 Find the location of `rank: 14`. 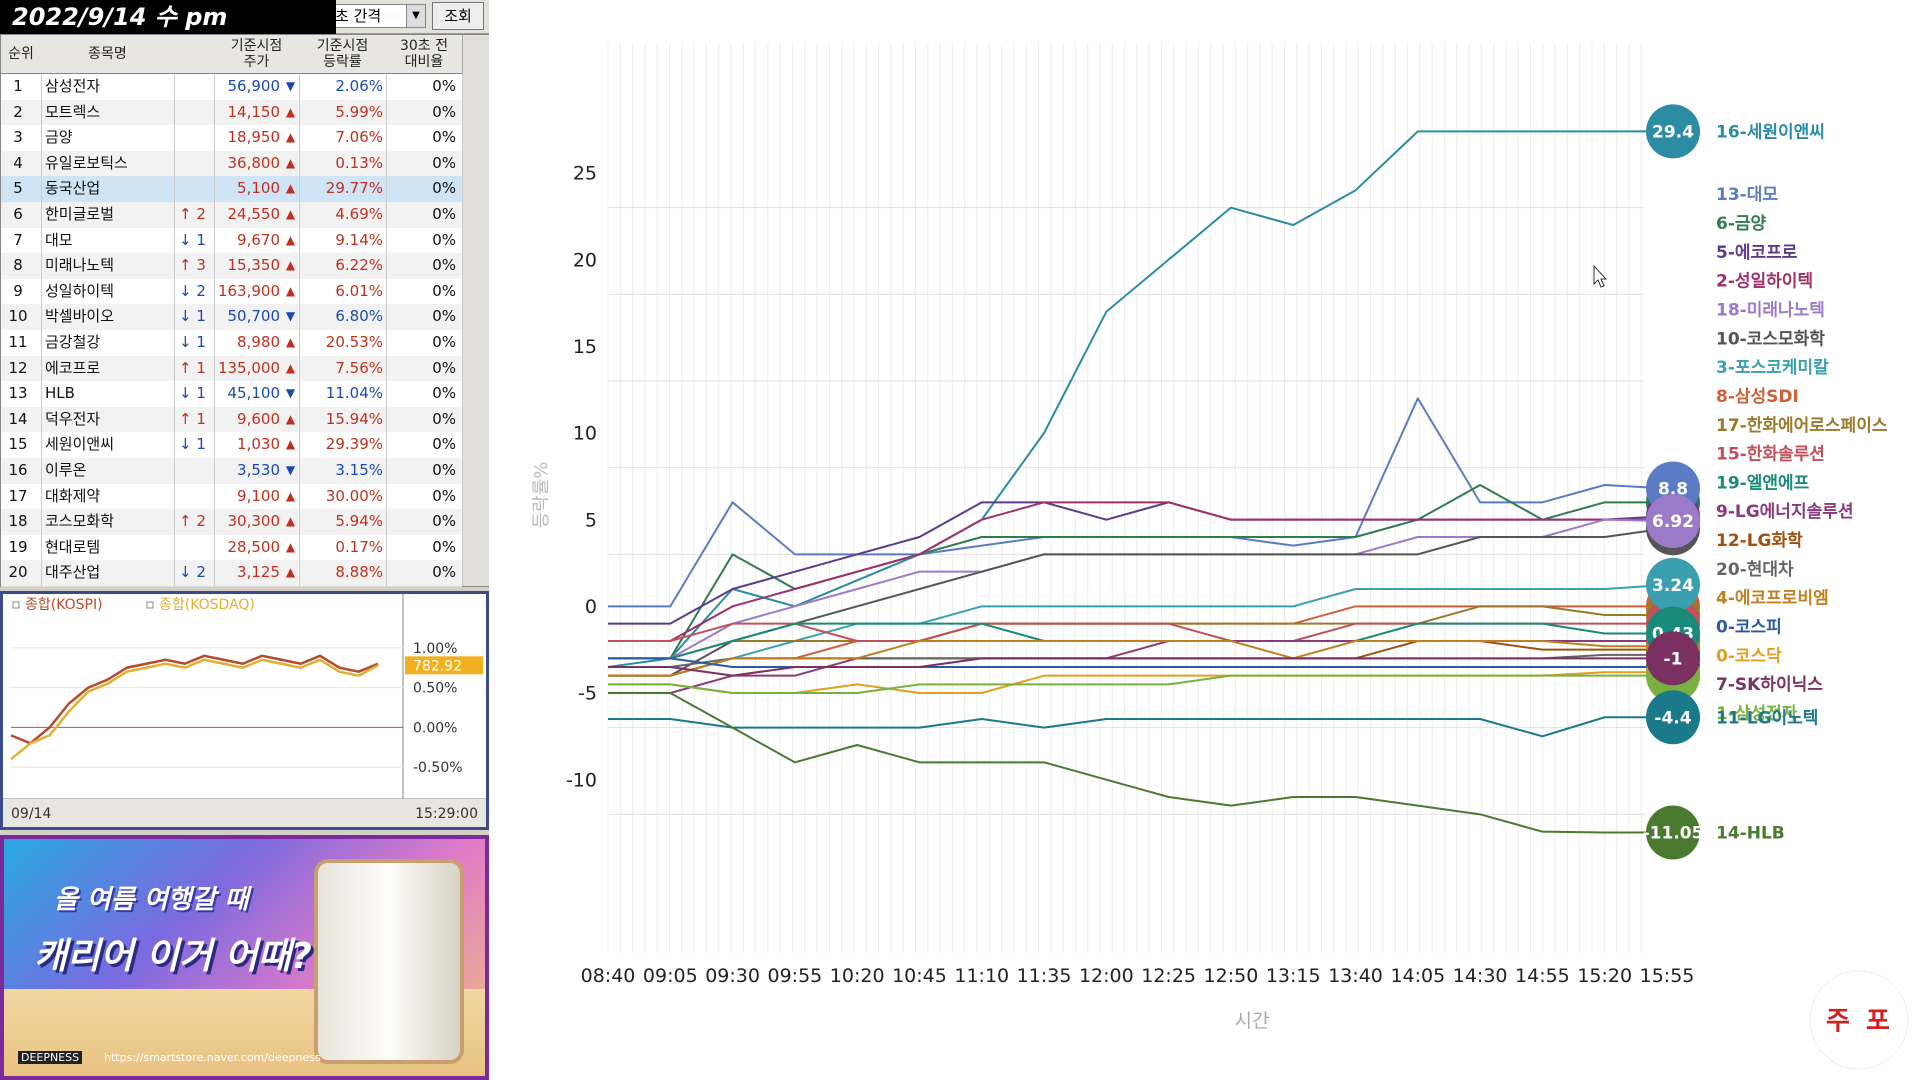

rank: 14 is located at coordinates (18, 418).